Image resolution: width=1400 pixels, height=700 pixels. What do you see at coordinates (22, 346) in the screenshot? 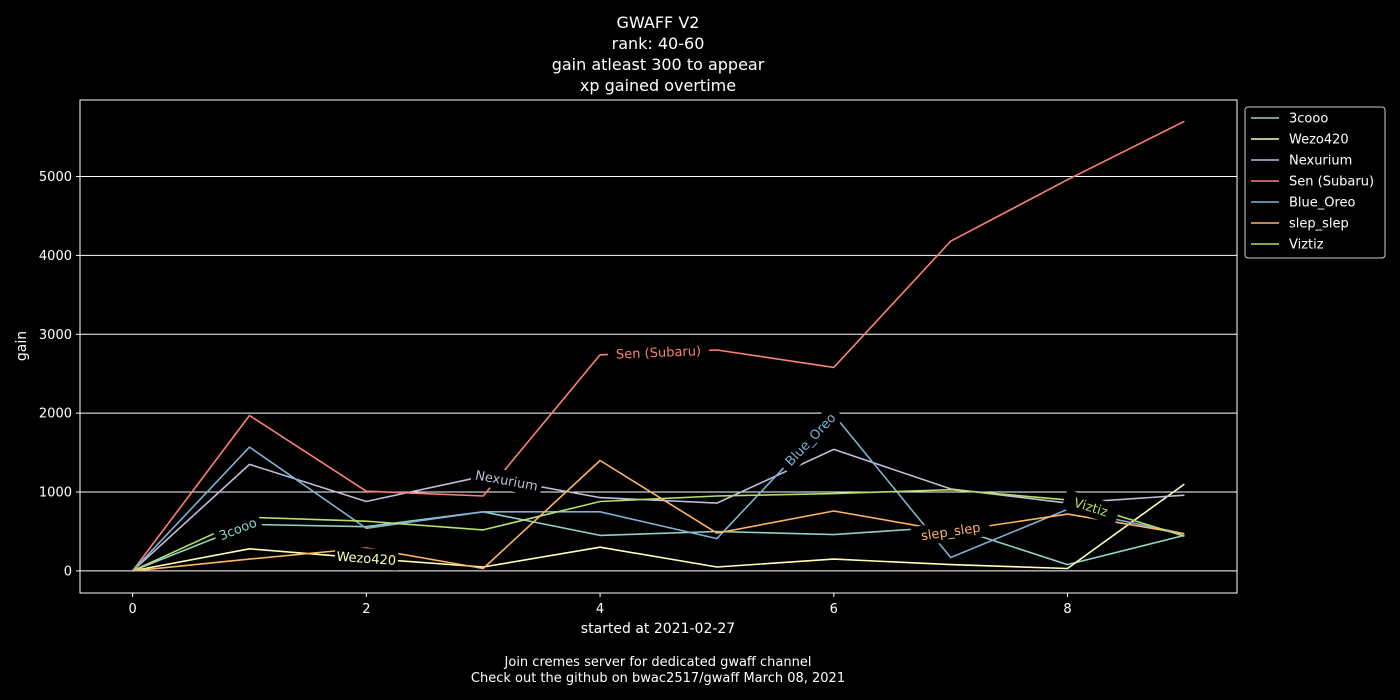
I see `y-axis-label: gain` at bounding box center [22, 346].